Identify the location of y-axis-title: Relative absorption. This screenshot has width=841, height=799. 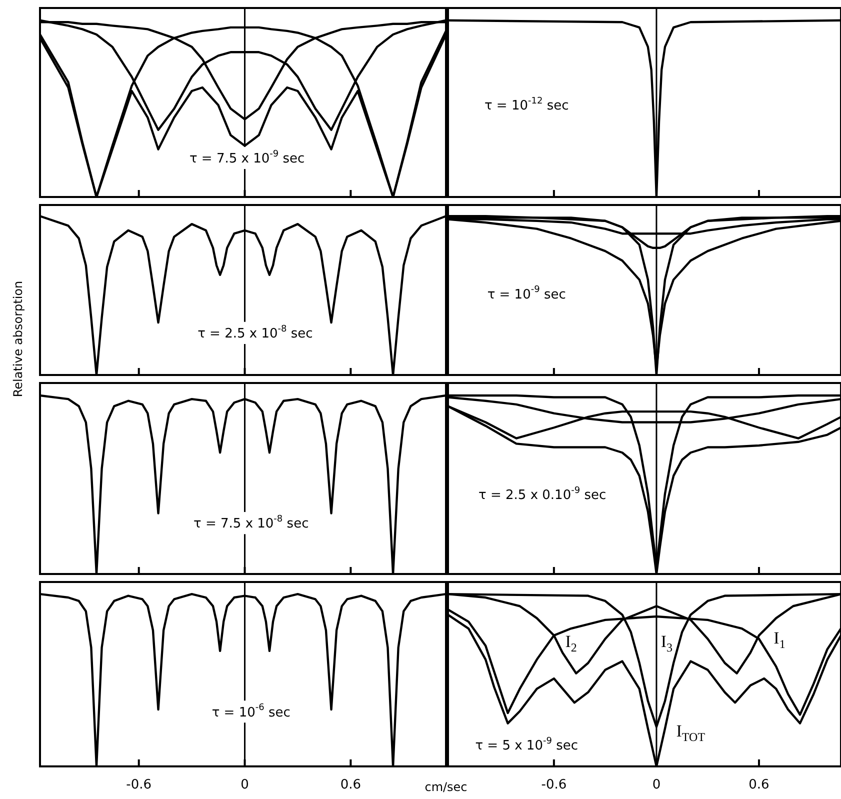
(18, 338).